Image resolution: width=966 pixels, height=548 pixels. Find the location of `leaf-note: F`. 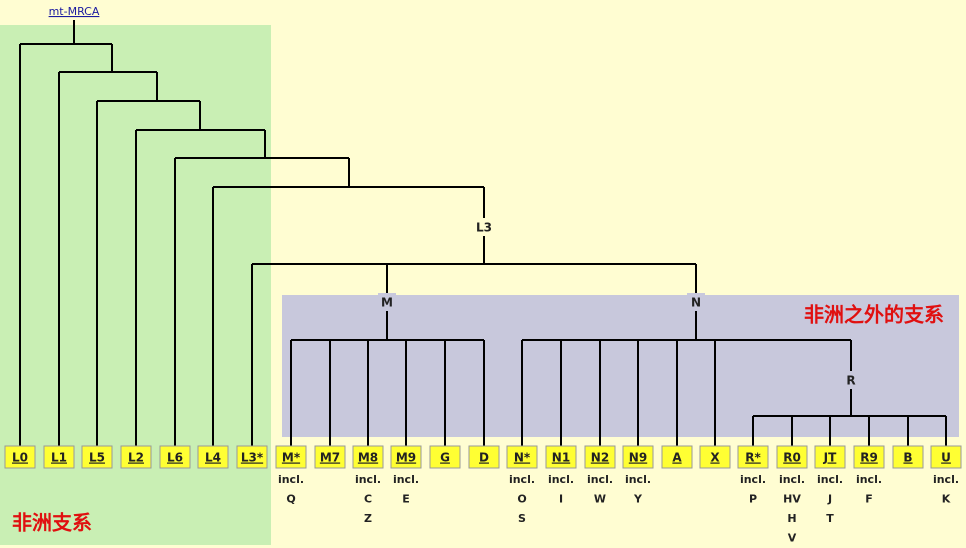

leaf-note: F is located at coordinates (869, 499).